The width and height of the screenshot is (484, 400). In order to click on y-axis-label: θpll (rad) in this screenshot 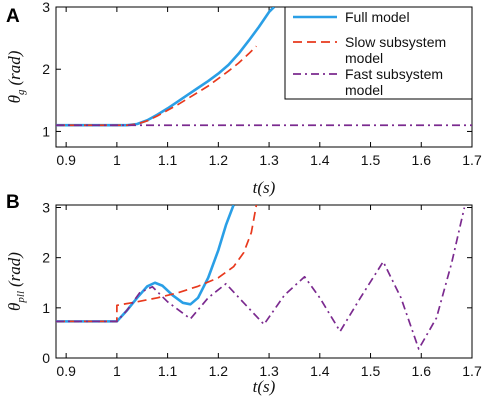, I will do `click(16, 281)`.